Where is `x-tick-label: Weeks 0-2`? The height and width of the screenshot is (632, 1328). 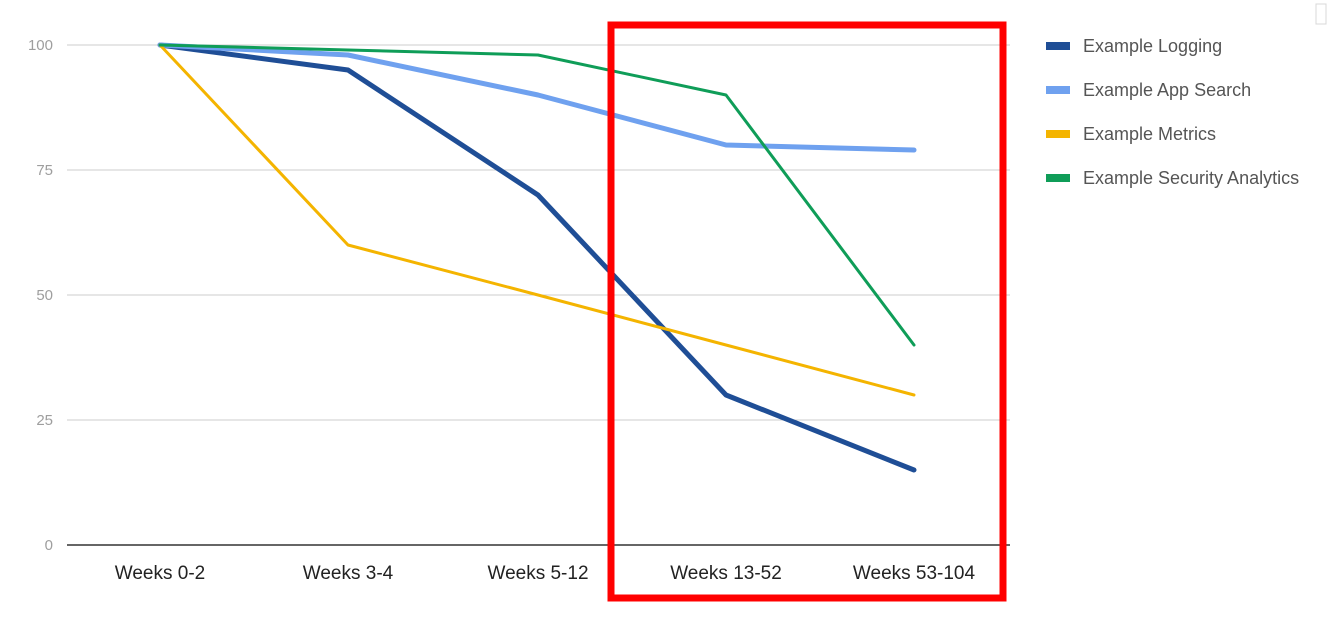
x-tick-label: Weeks 0-2 is located at coordinates (160, 573).